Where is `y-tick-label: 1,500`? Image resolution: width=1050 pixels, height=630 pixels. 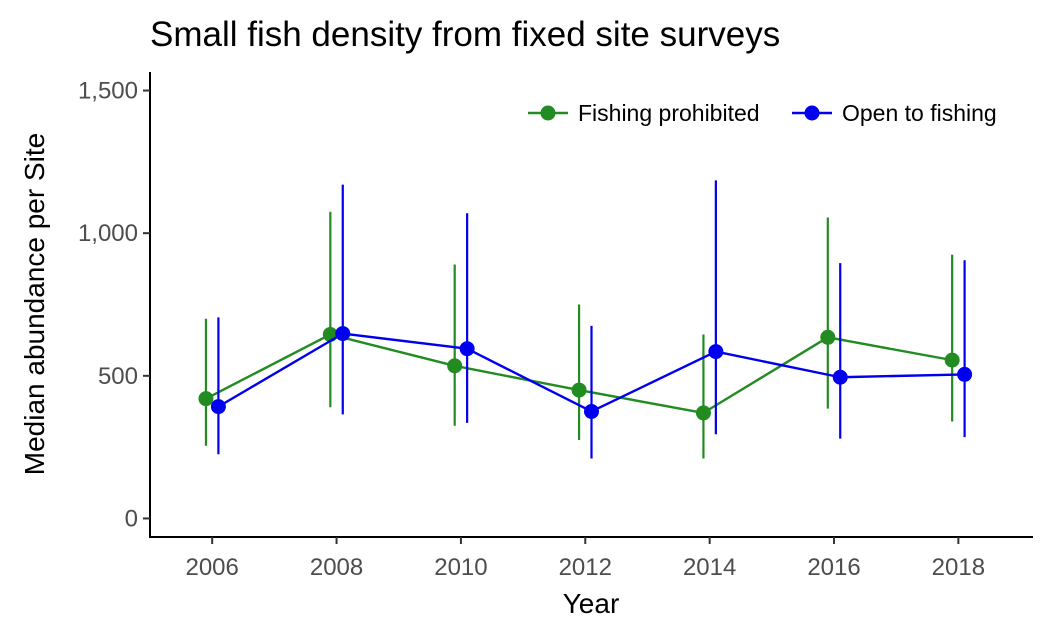
y-tick-label: 1,500 is located at coordinates (108, 91).